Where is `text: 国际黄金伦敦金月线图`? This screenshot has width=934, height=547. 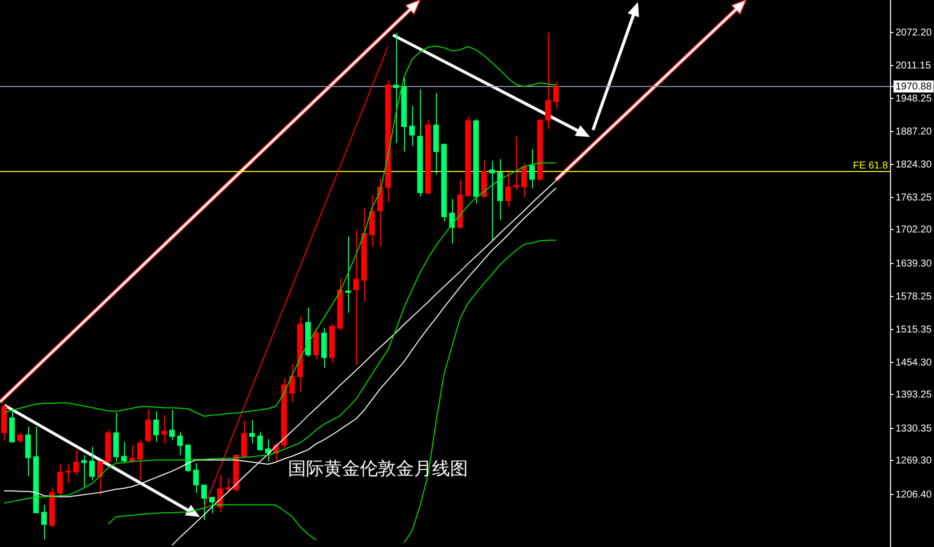
text: 国际黄金伦敦金月线图 is located at coordinates (378, 469).